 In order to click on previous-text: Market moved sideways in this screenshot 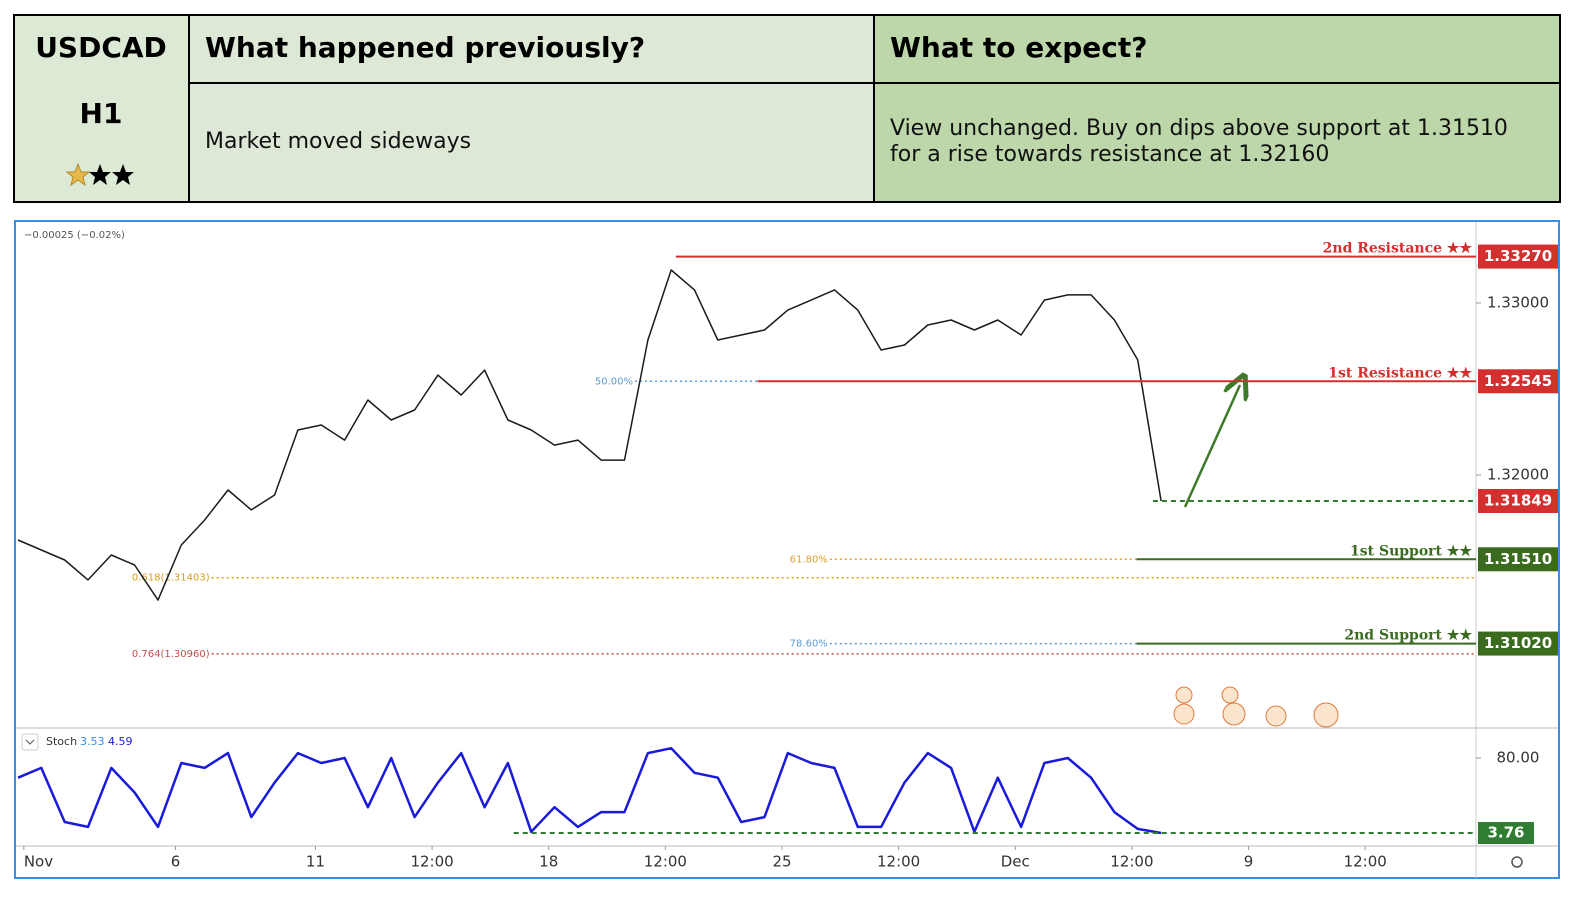, I will do `click(338, 141)`.